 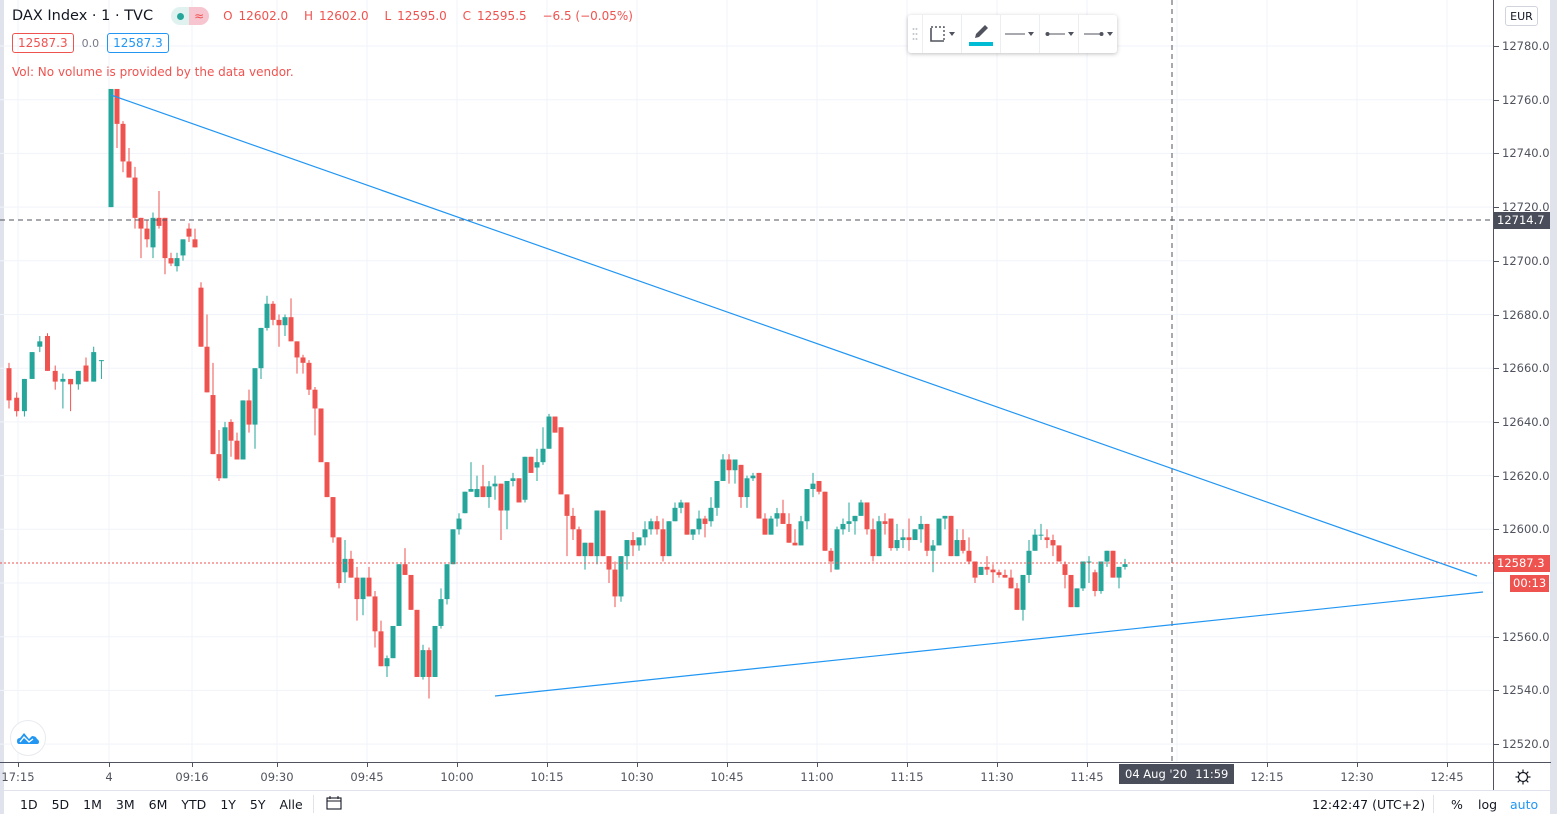 I want to click on color-swatch, so click(x=981, y=43).